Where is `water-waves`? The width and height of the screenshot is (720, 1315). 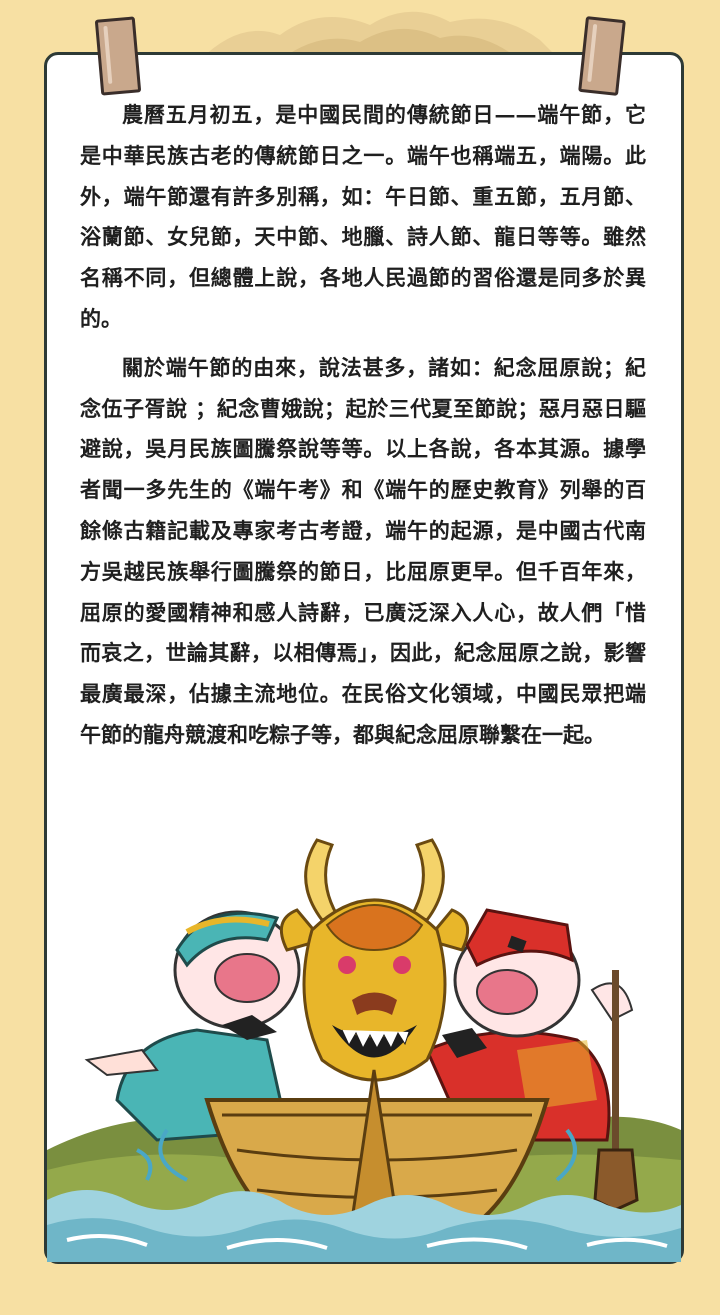 water-waves is located at coordinates (364, 1195).